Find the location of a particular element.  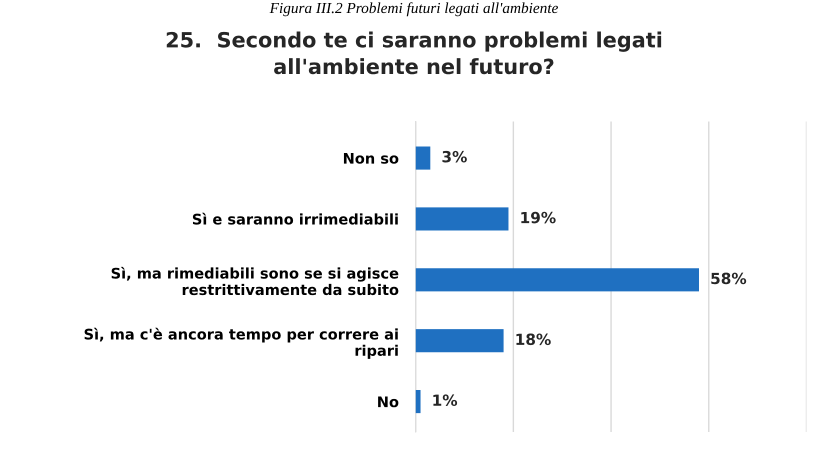

text: Figura III.2 Problemi futuri legati all'ambiente is located at coordinates (414, 9).